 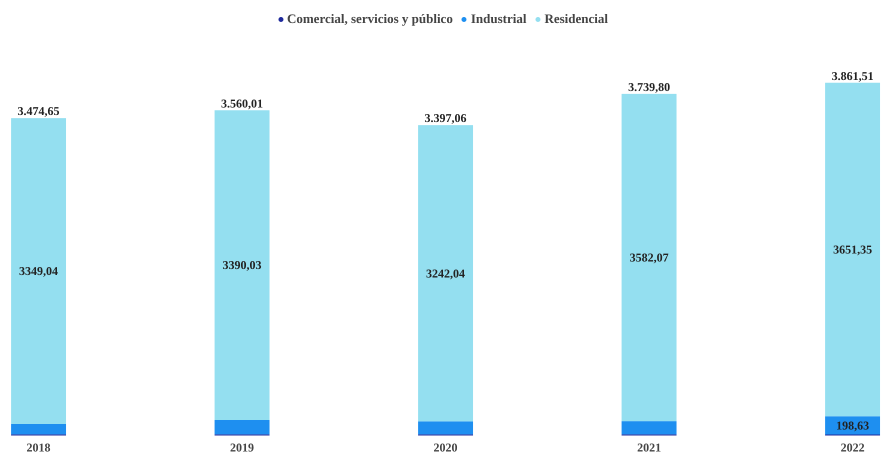 What do you see at coordinates (38, 447) in the screenshot?
I see `x-tick-label: 2018` at bounding box center [38, 447].